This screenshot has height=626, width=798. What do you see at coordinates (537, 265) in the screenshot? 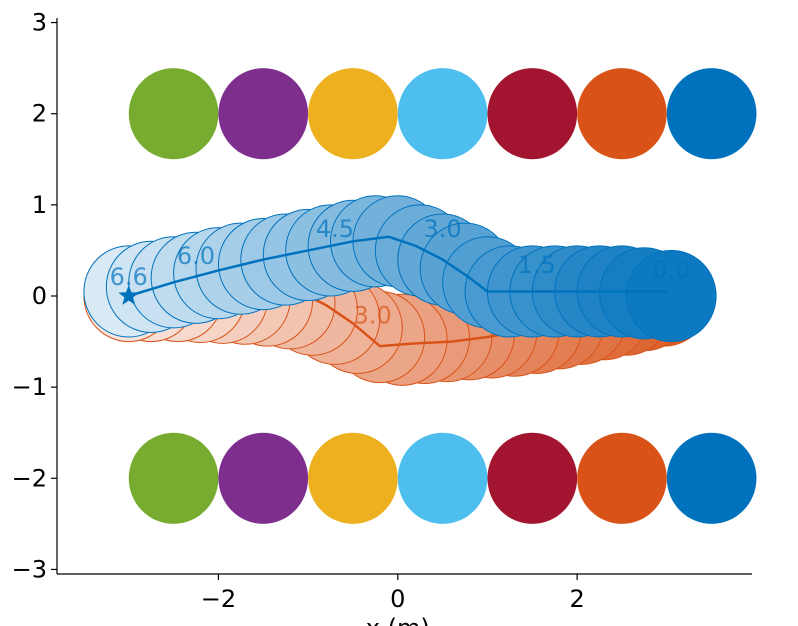
I see `time-label: 1.5` at bounding box center [537, 265].